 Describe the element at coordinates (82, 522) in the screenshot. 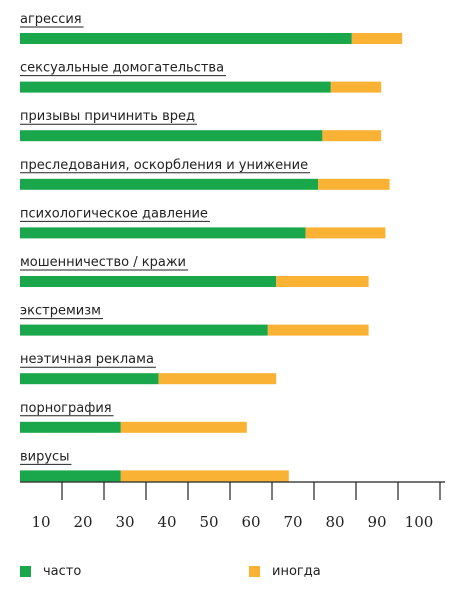

I see `x-tick-label: 20` at that location.